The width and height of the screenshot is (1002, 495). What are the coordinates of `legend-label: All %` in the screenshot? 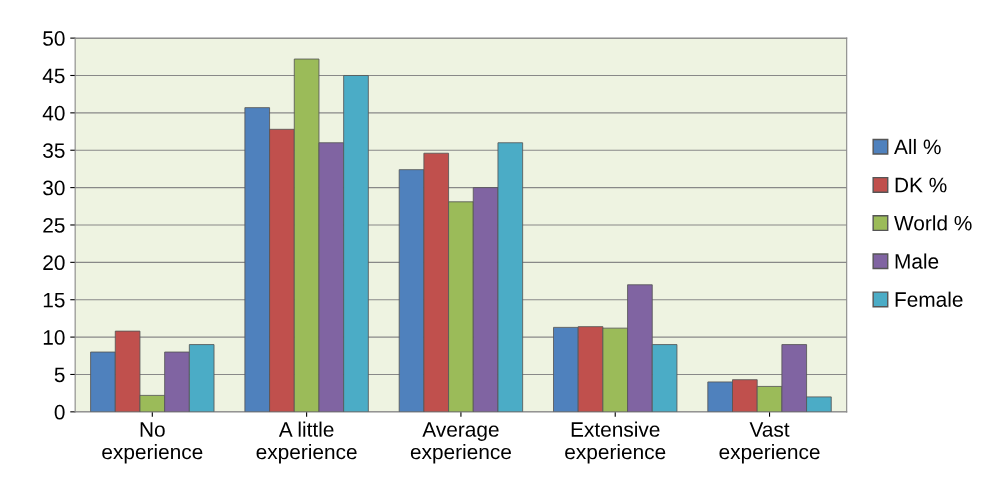 It's located at (917, 146).